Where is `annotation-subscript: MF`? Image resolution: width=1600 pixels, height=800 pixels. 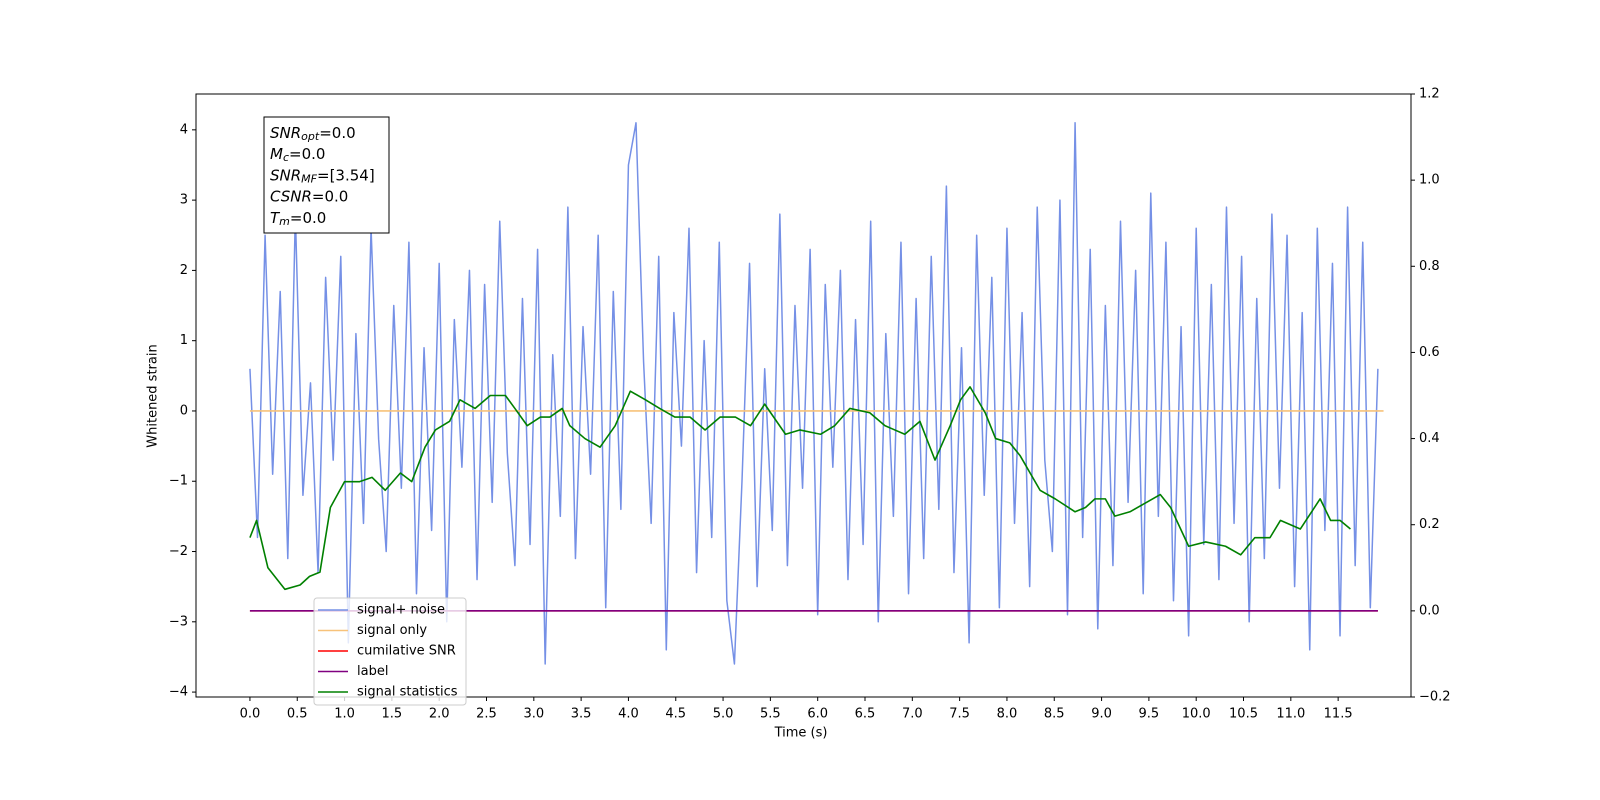
annotation-subscript: MF is located at coordinates (309, 178).